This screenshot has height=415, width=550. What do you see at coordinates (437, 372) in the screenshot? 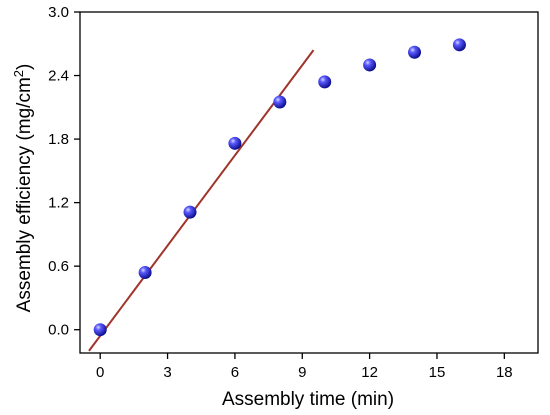
I see `x-tick-label: 15` at bounding box center [437, 372].